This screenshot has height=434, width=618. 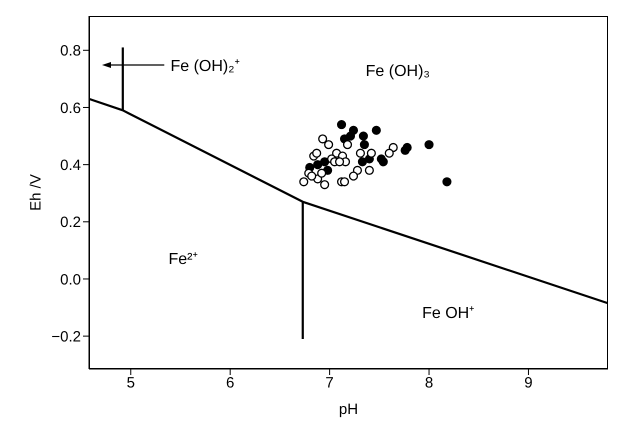 I want to click on annotation: Fe (OH)₂⁺, so click(x=205, y=66).